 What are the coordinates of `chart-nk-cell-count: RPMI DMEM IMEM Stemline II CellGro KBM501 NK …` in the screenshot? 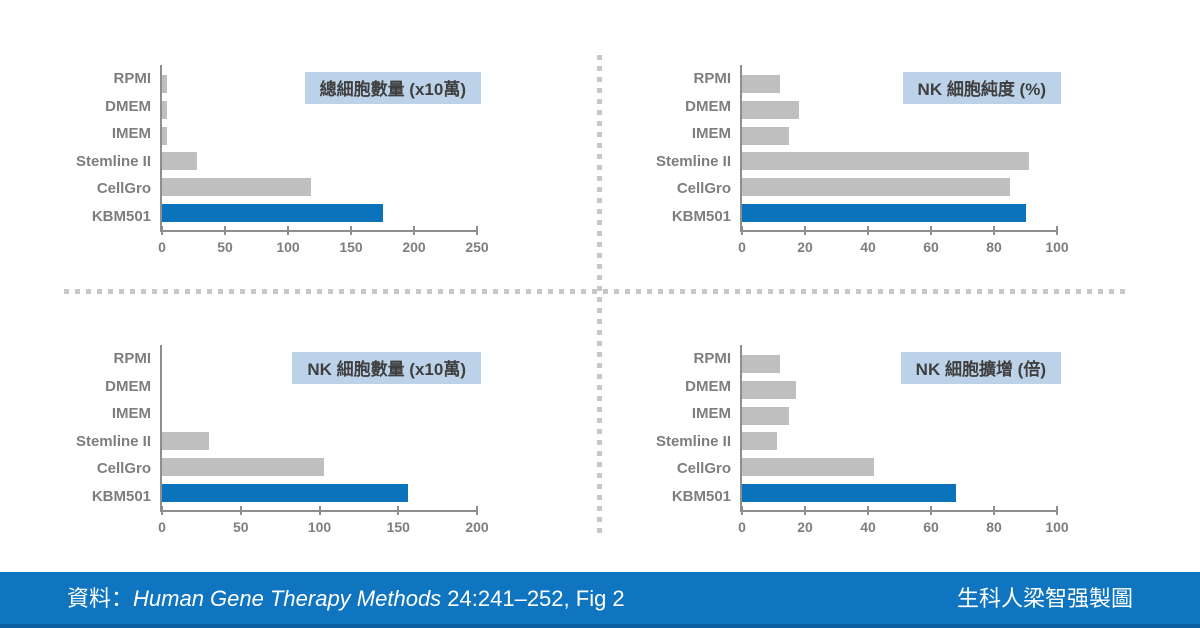 It's located at (272, 440).